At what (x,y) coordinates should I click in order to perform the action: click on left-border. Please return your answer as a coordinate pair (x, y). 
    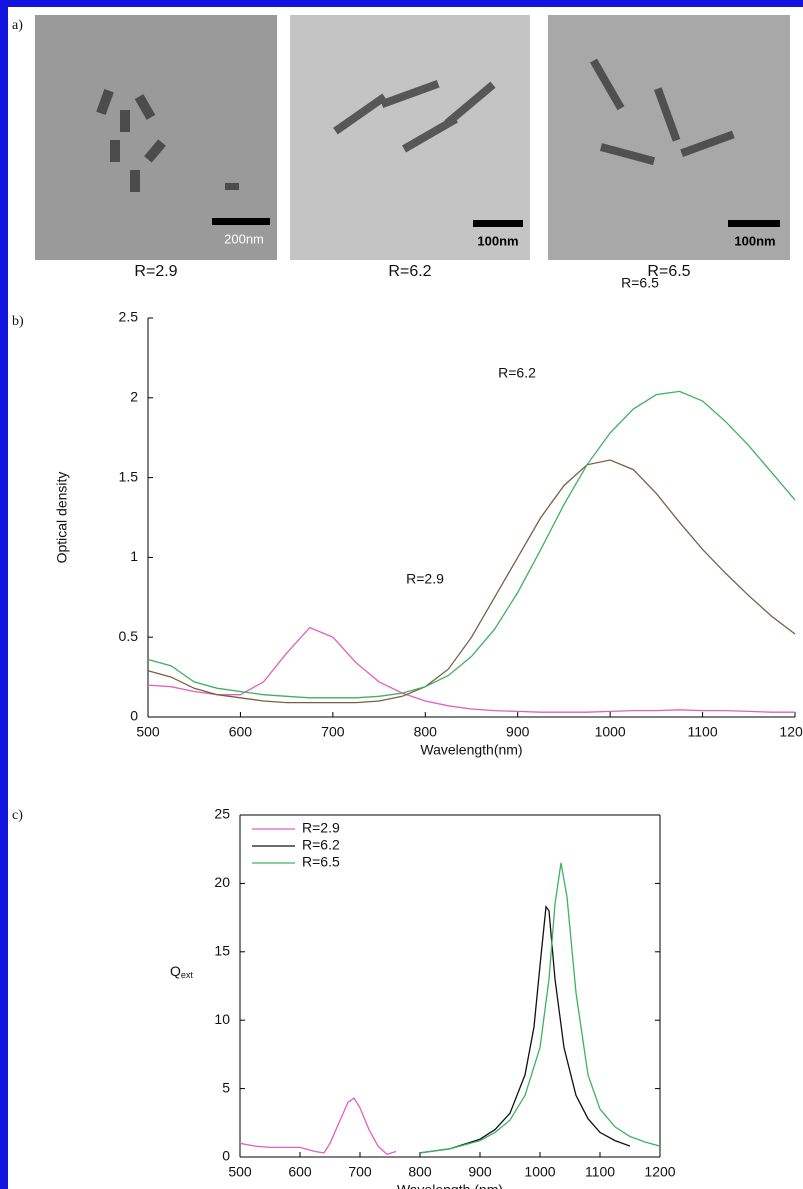
    Looking at the image, I should click on (4, 594).